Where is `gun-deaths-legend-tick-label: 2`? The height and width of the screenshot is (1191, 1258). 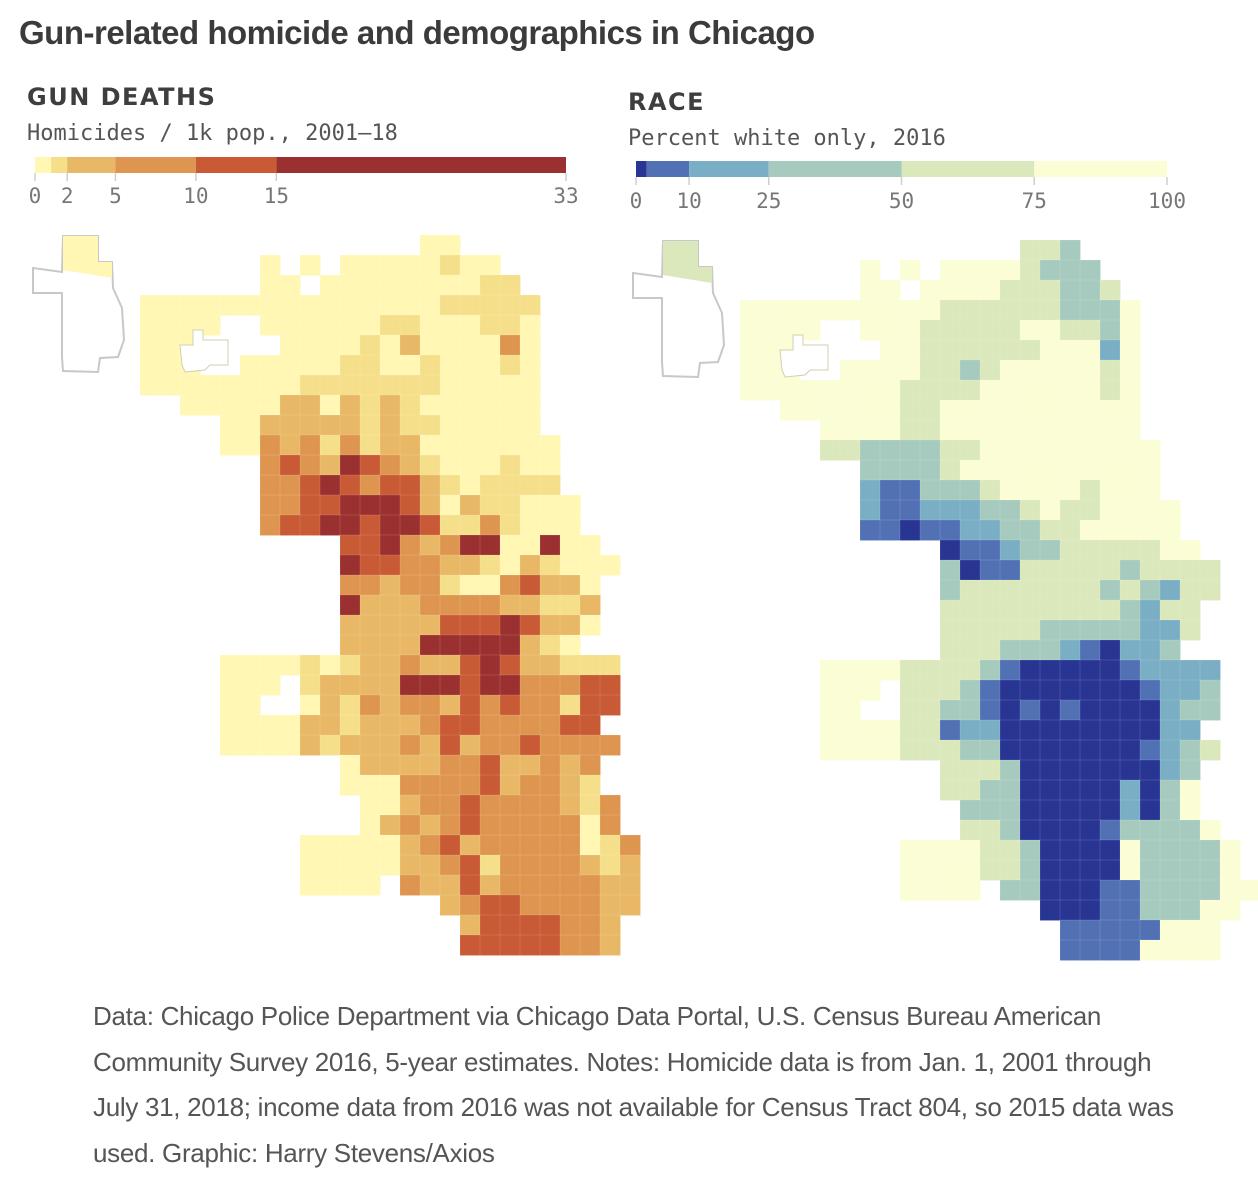
gun-deaths-legend-tick-label: 2 is located at coordinates (67, 196).